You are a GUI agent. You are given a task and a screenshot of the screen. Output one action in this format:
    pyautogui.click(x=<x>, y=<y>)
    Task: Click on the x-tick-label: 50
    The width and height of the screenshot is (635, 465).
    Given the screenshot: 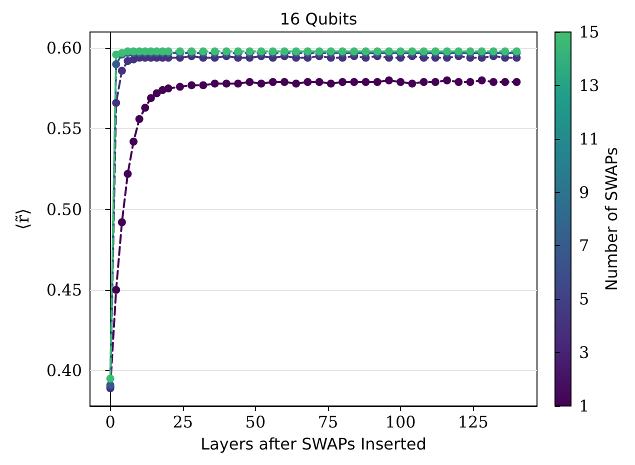 What is the action you would take?
    pyautogui.click(x=255, y=422)
    